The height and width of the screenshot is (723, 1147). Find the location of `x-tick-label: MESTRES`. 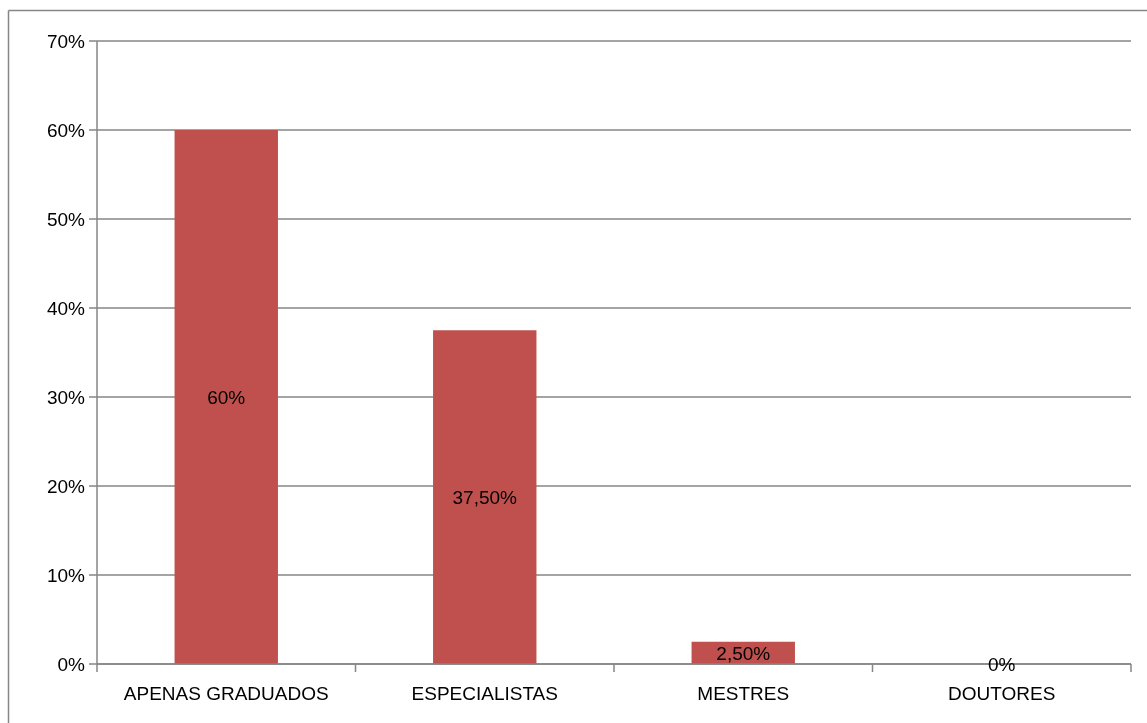

x-tick-label: MESTRES is located at coordinates (743, 693).